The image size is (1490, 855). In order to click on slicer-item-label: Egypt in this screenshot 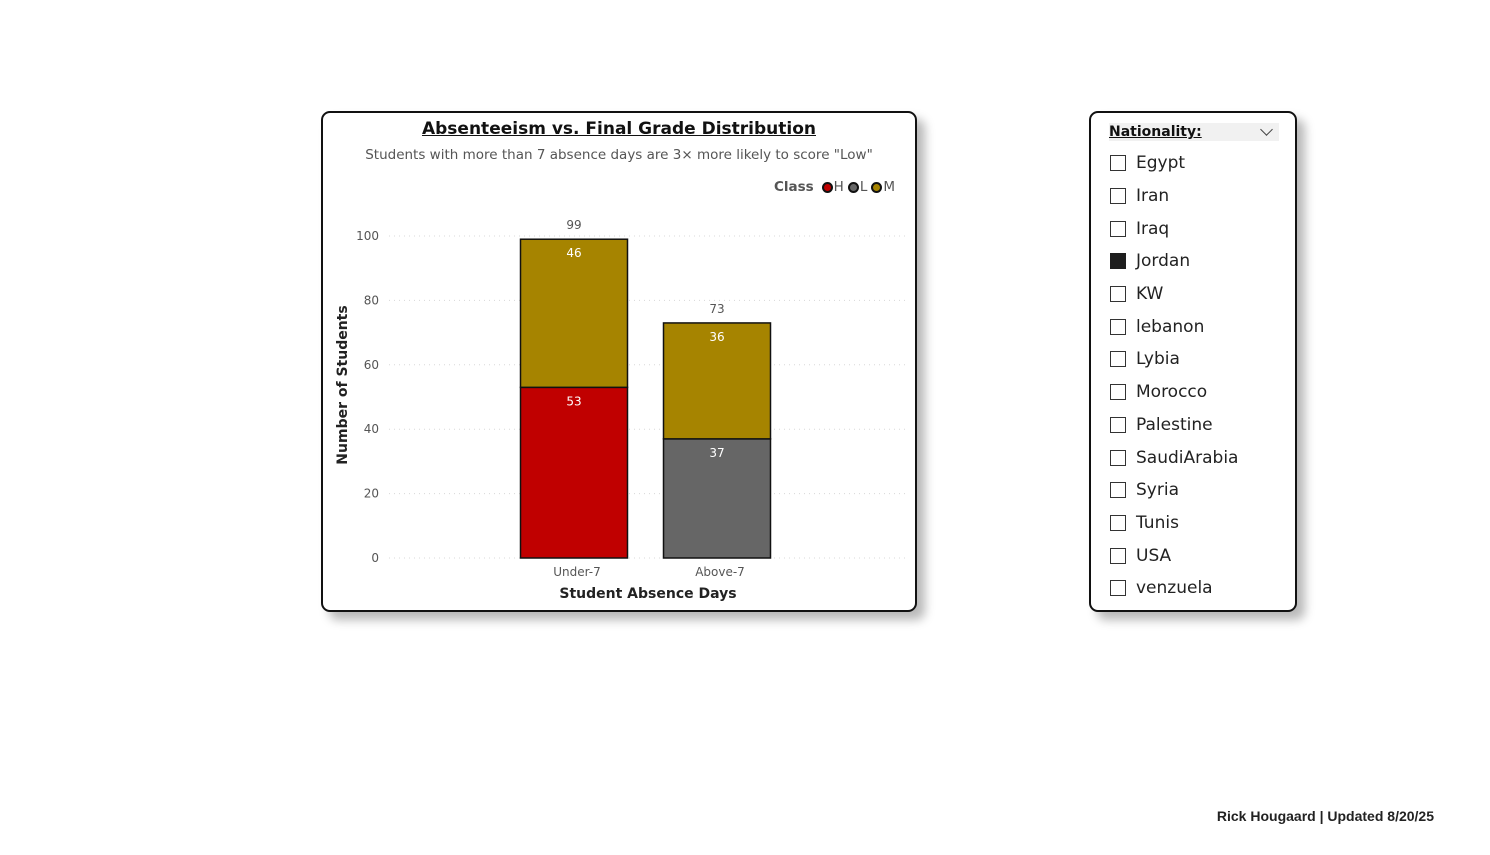, I will do `click(1161, 163)`.